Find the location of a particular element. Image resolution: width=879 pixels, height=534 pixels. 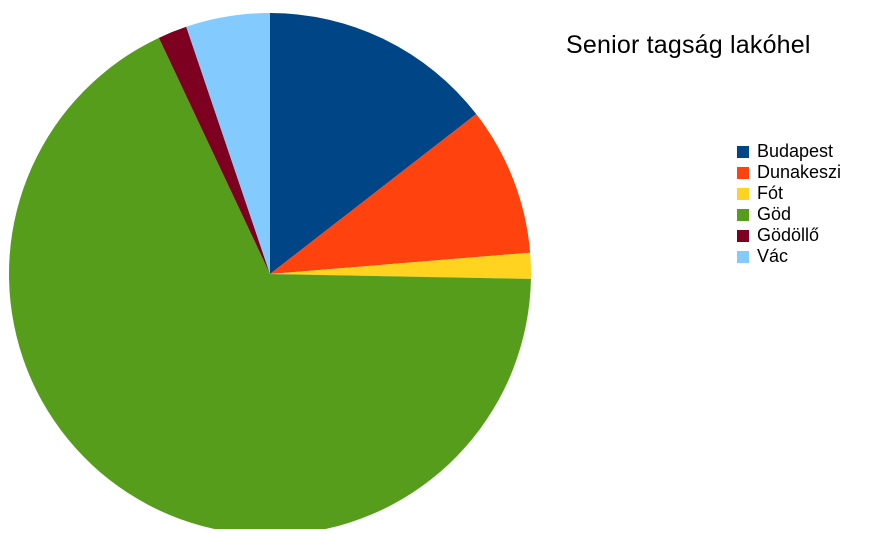

pie-slice-dunakeszi is located at coordinates (400, 194).